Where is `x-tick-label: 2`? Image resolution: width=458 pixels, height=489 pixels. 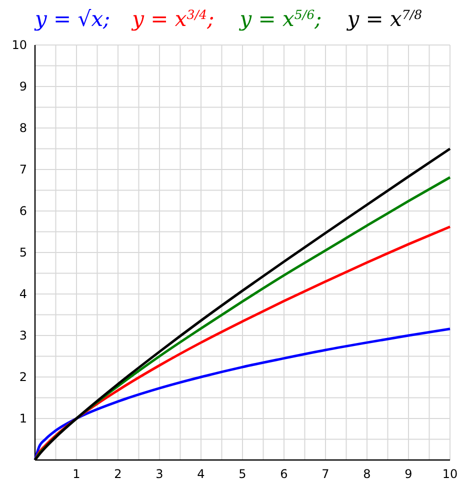 x-tick-label: 2 is located at coordinates (118, 474).